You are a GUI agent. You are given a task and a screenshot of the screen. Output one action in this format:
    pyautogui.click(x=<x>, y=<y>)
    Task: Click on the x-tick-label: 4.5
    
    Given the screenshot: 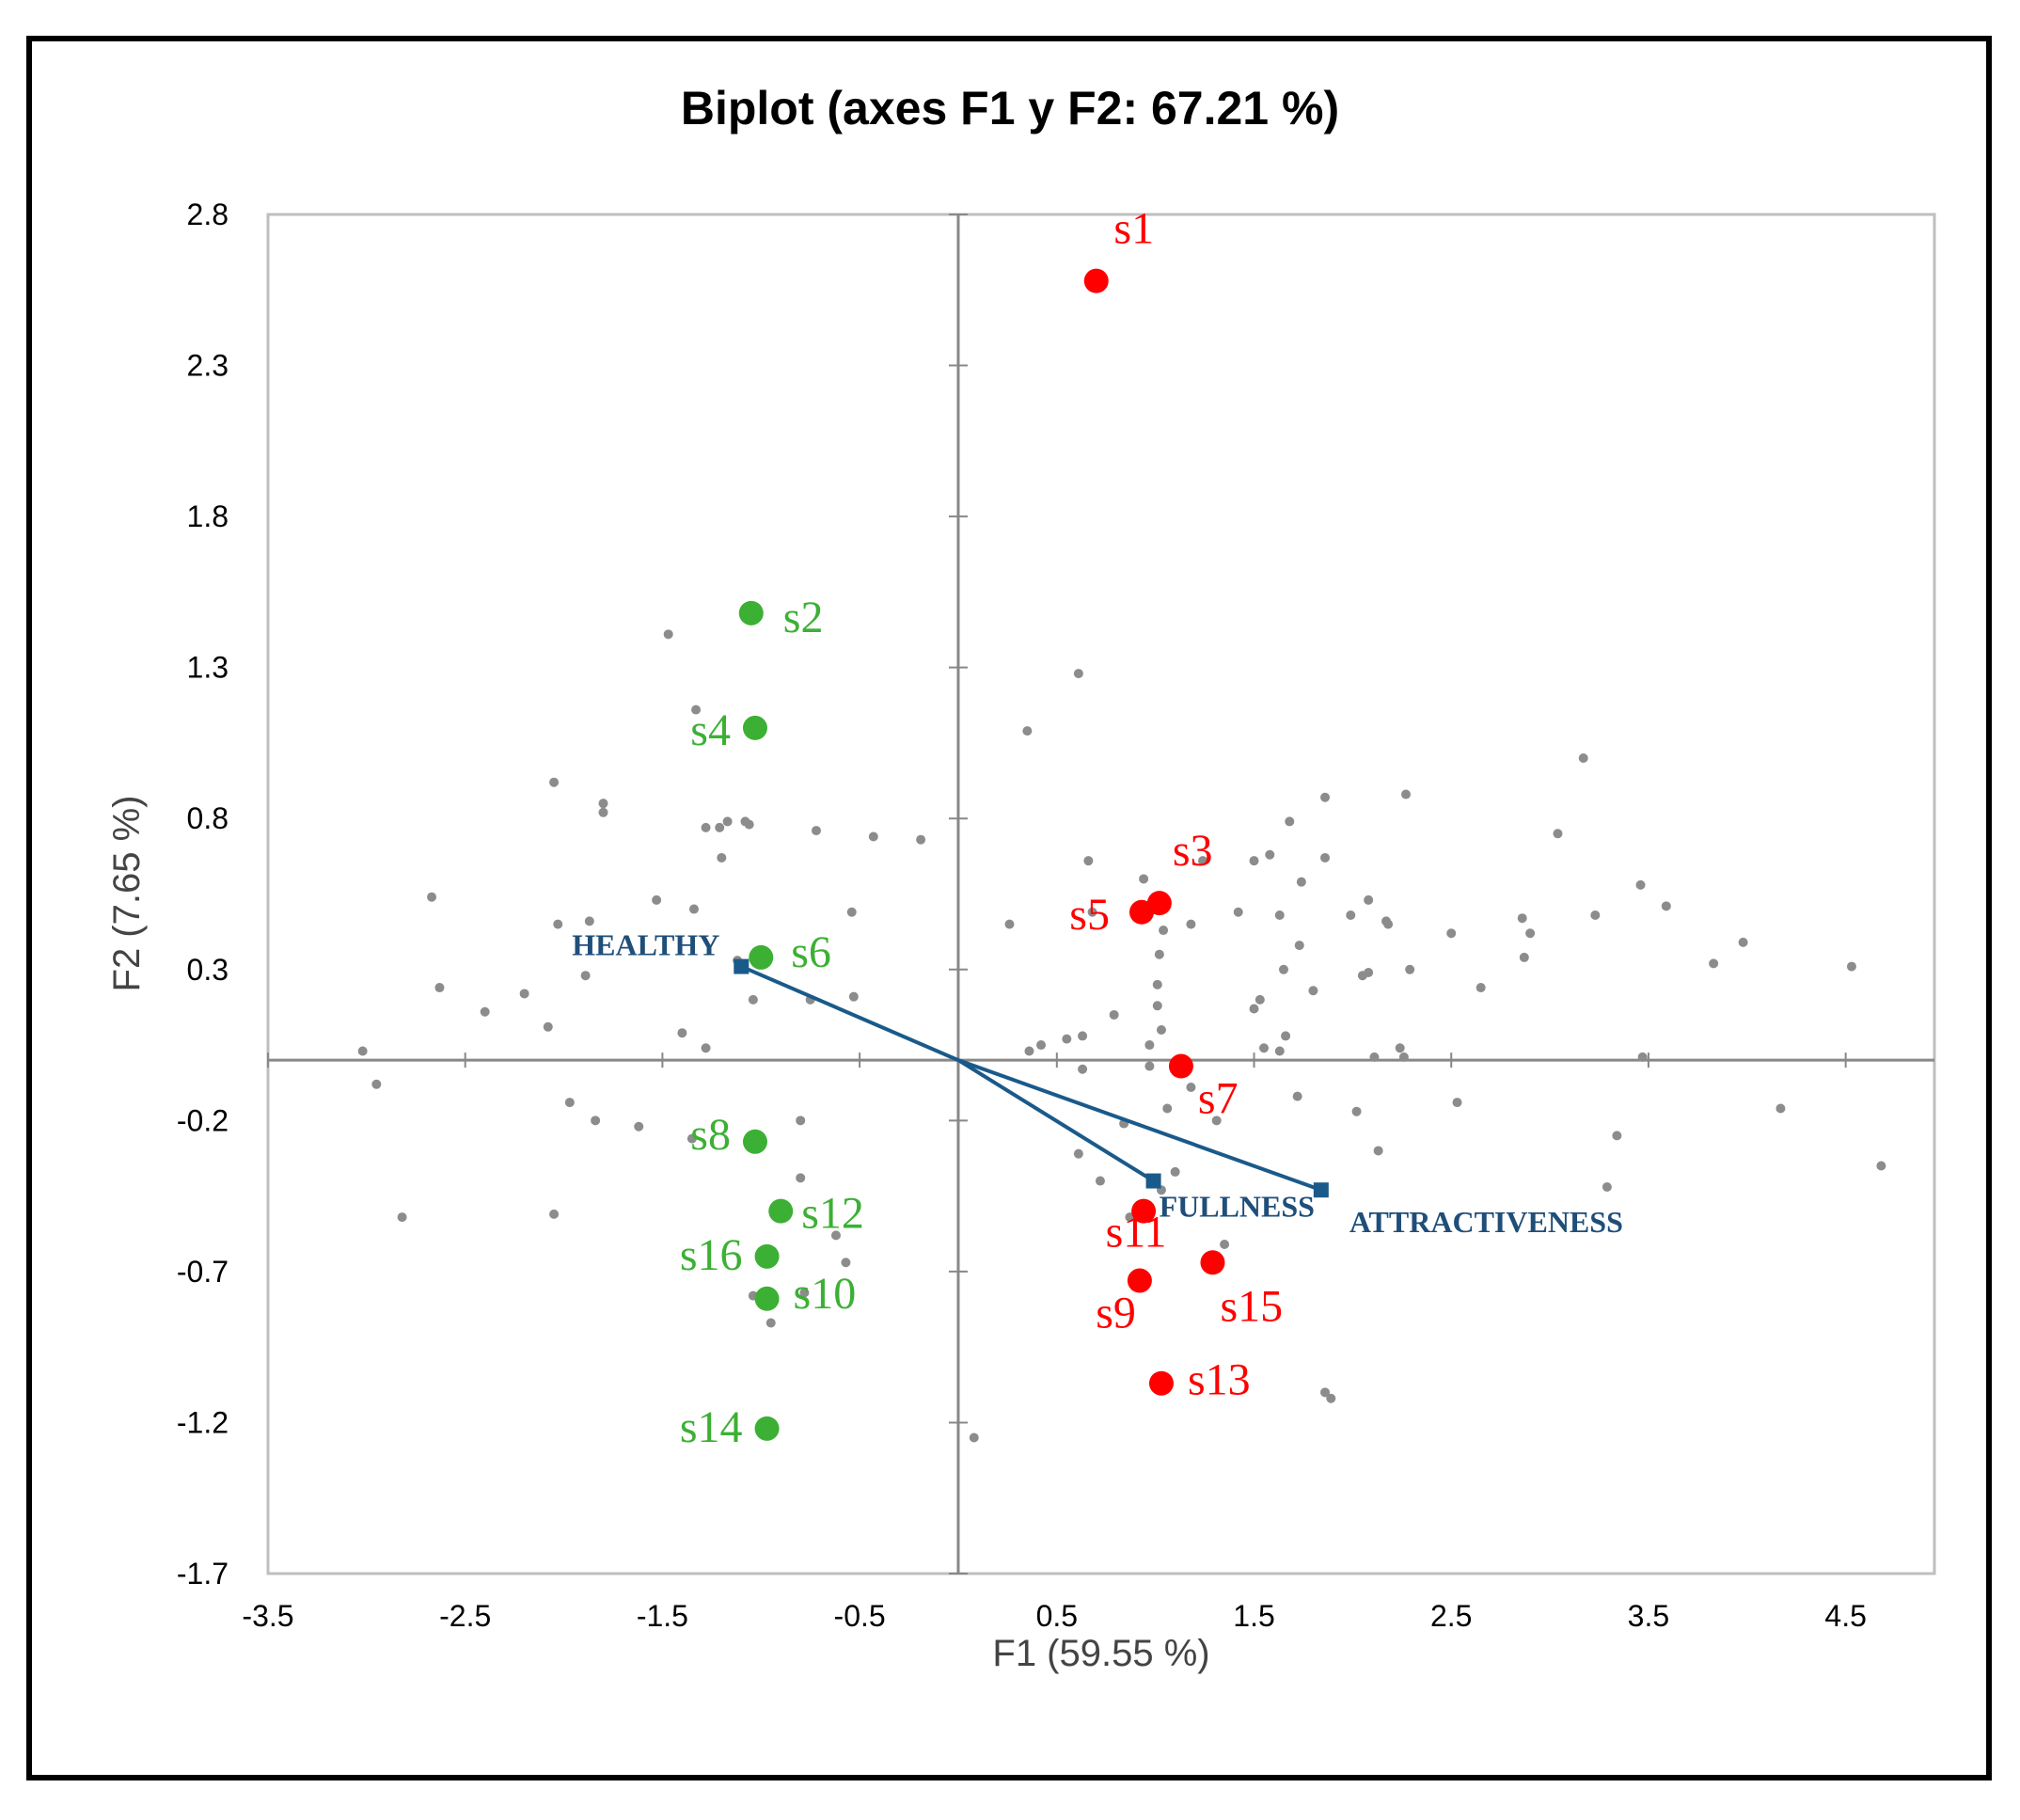 What is the action you would take?
    pyautogui.click(x=1845, y=1616)
    